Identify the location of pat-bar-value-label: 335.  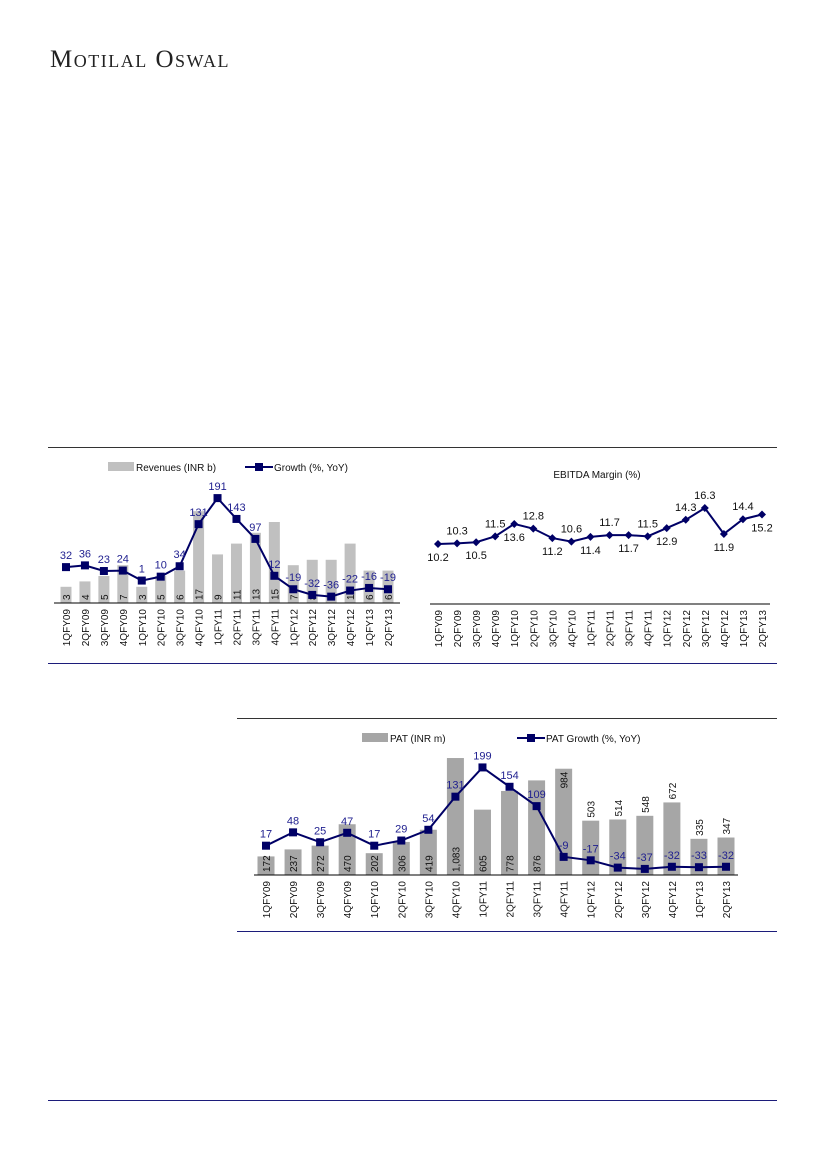
(700, 827).